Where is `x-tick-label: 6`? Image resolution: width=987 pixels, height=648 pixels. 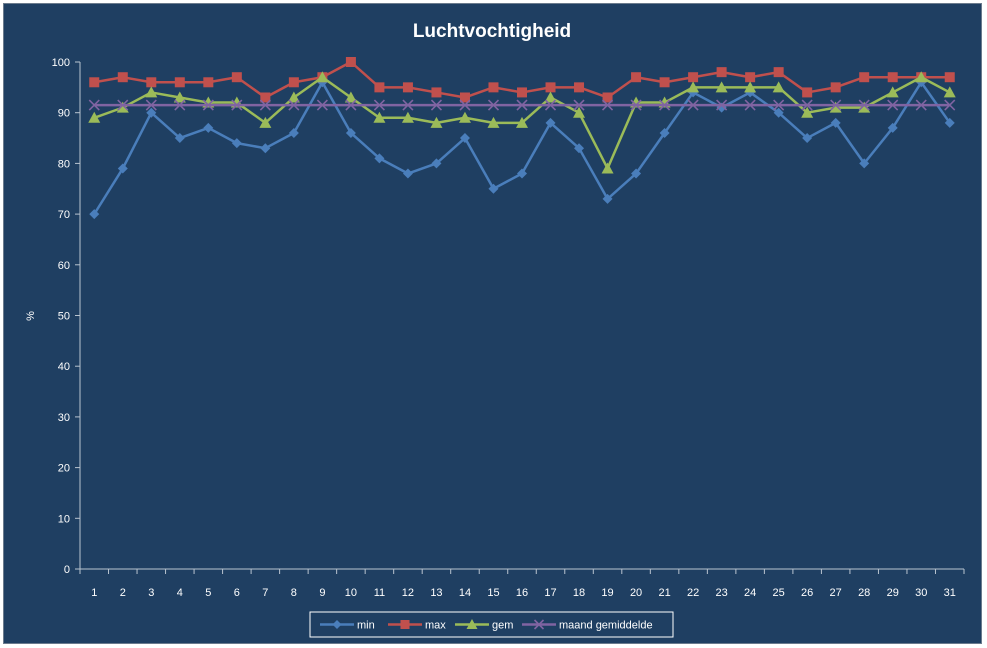
x-tick-label: 6 is located at coordinates (237, 593).